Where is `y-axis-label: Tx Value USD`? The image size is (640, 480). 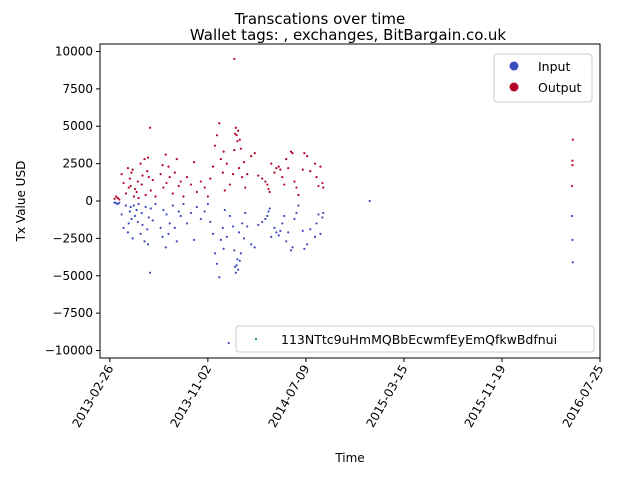
y-axis-label: Tx Value USD is located at coordinates (21, 202).